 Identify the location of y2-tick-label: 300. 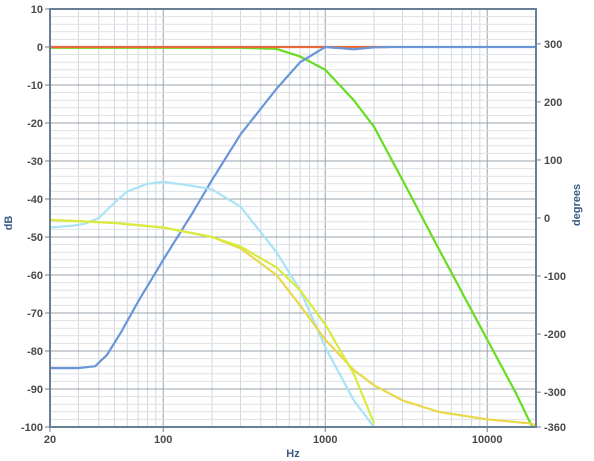
(553, 45).